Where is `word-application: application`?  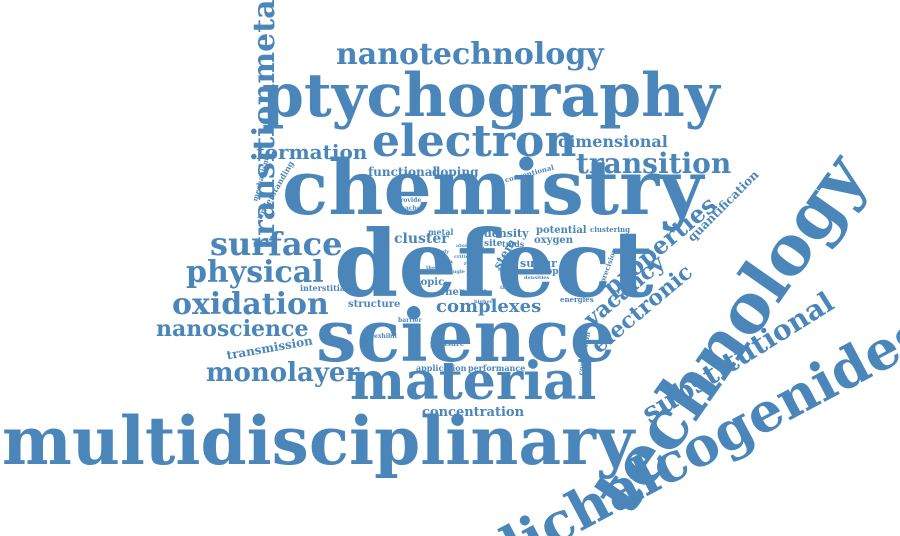
word-application: application is located at coordinates (441, 368).